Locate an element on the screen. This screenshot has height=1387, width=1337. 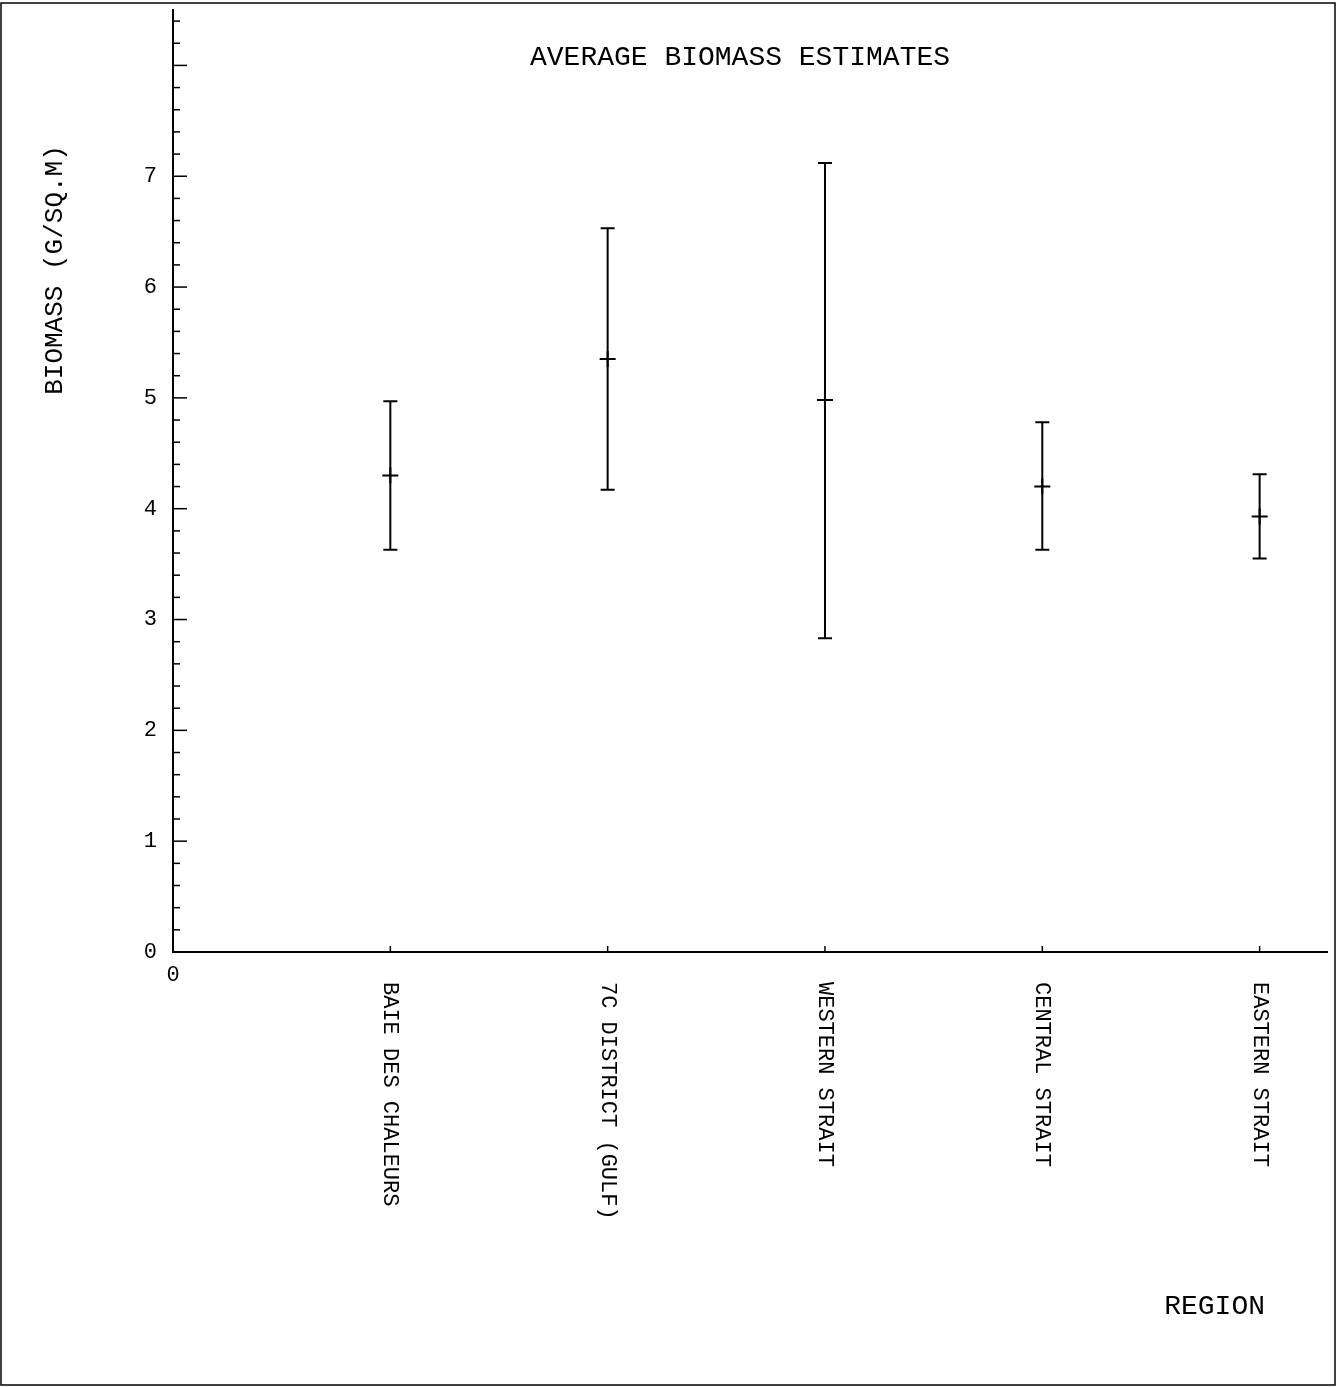
x-axis-title: REGION is located at coordinates (1214, 1307).